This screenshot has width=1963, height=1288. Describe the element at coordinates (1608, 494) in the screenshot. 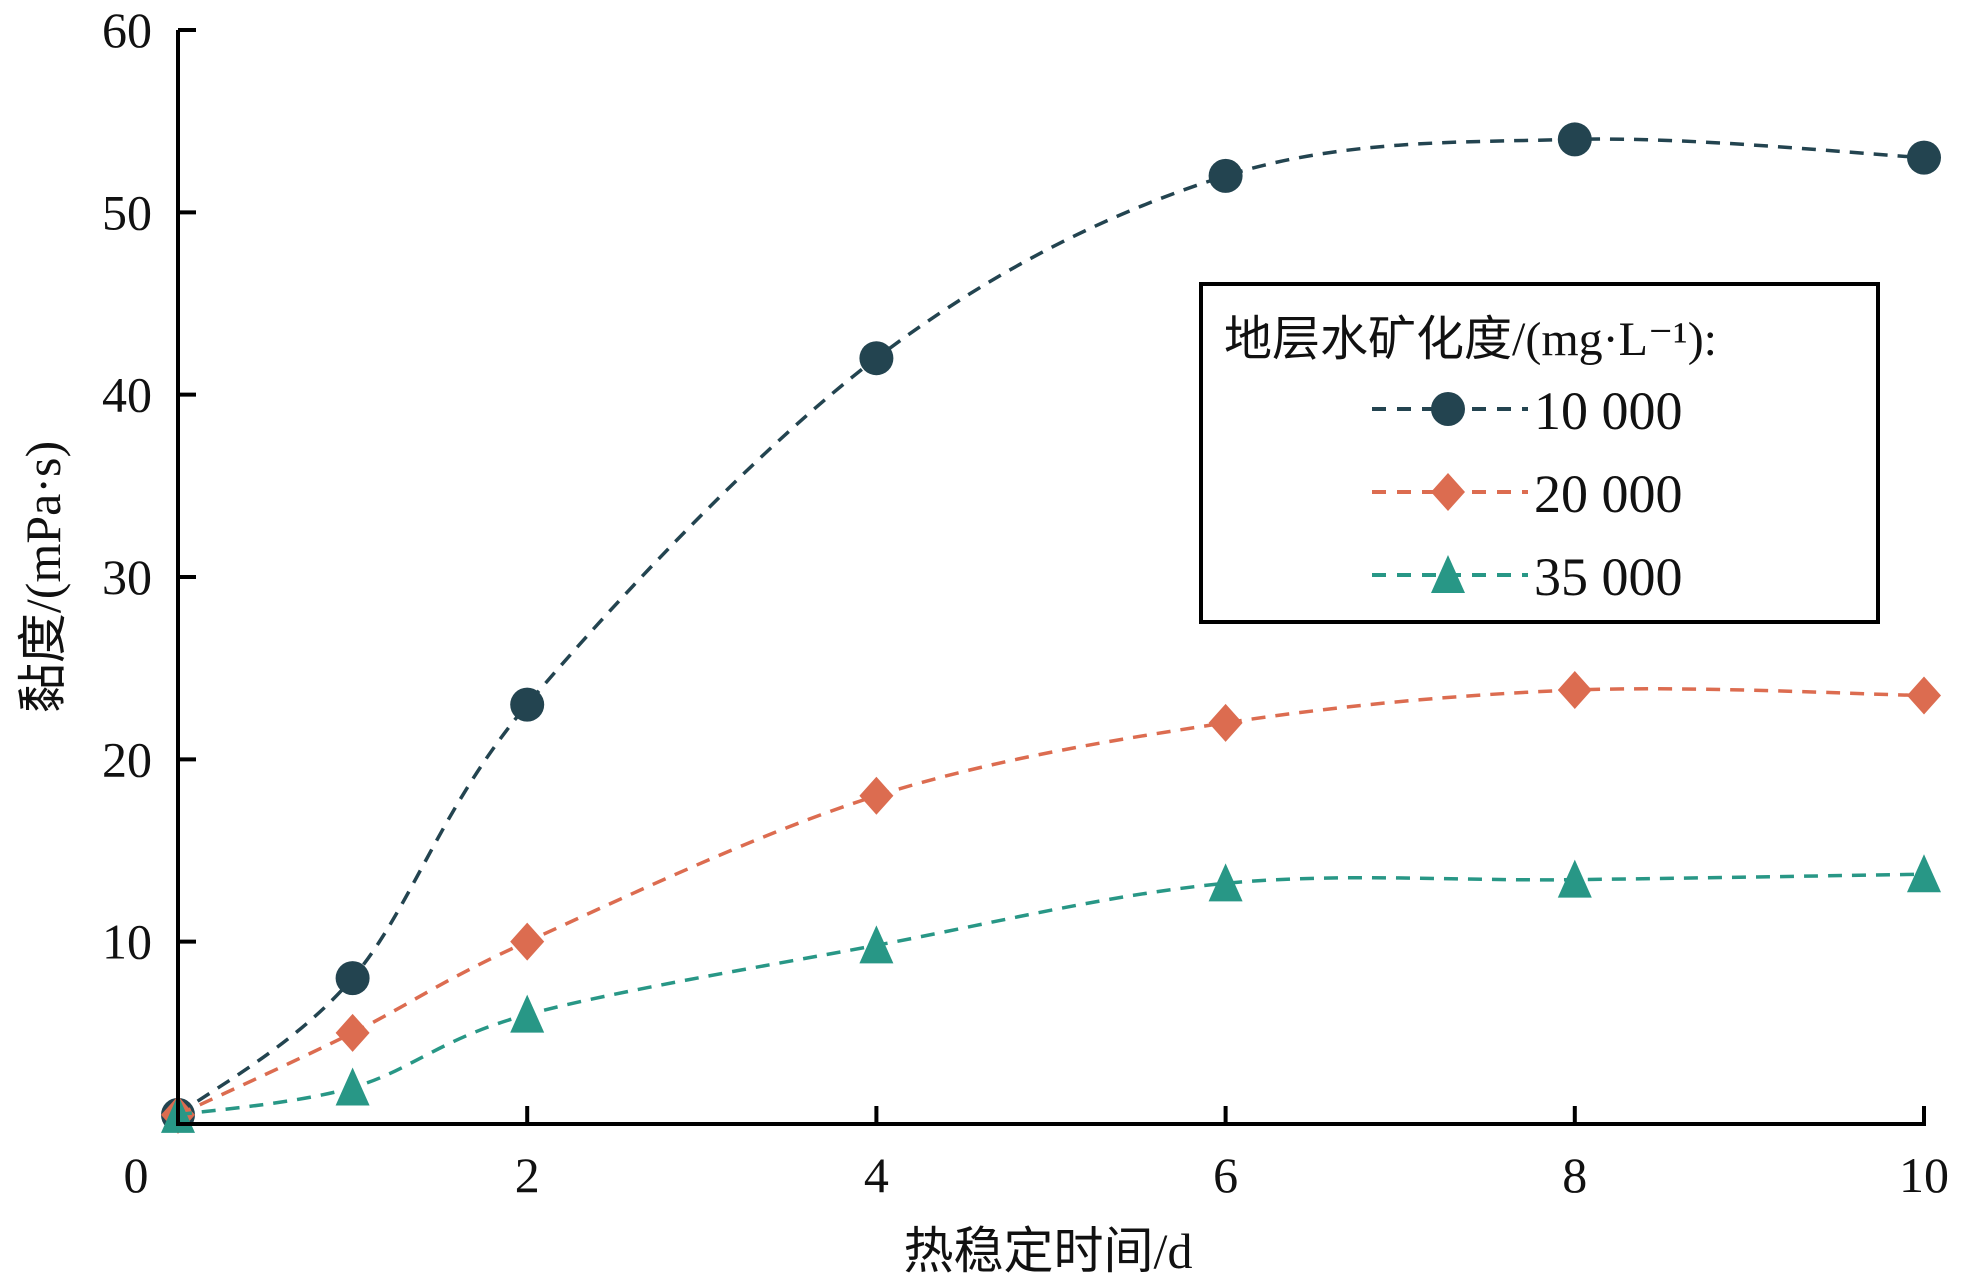

I see `legend-label: 20 000` at that location.